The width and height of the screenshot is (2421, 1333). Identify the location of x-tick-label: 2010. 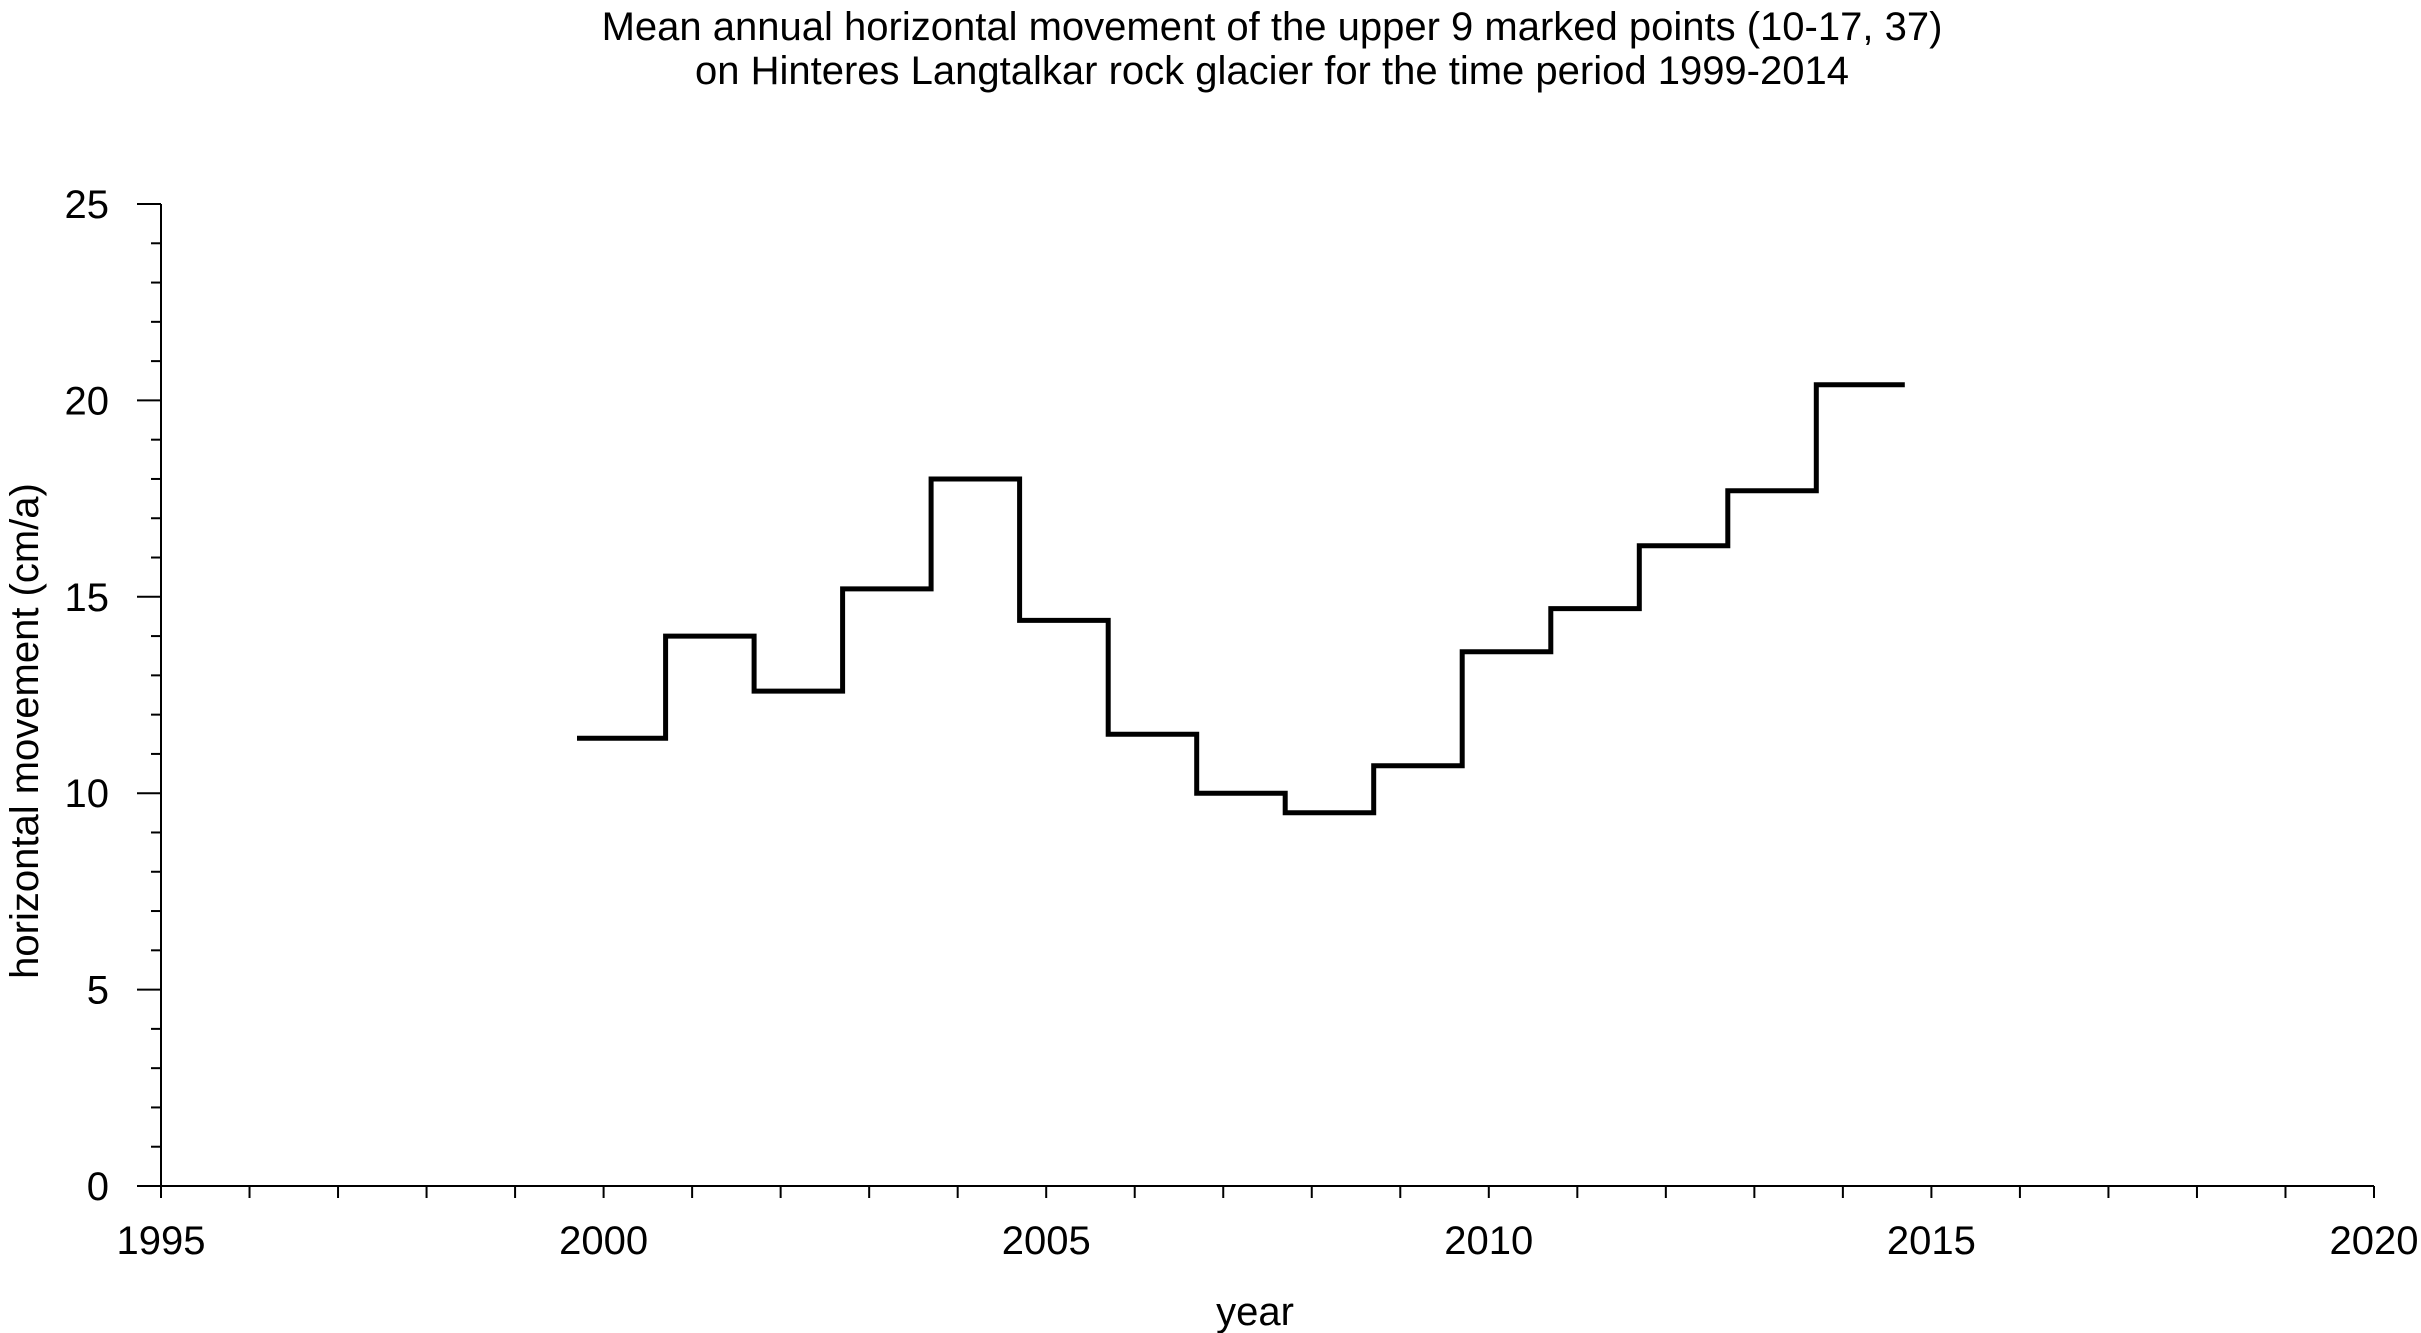
(1488, 1241).